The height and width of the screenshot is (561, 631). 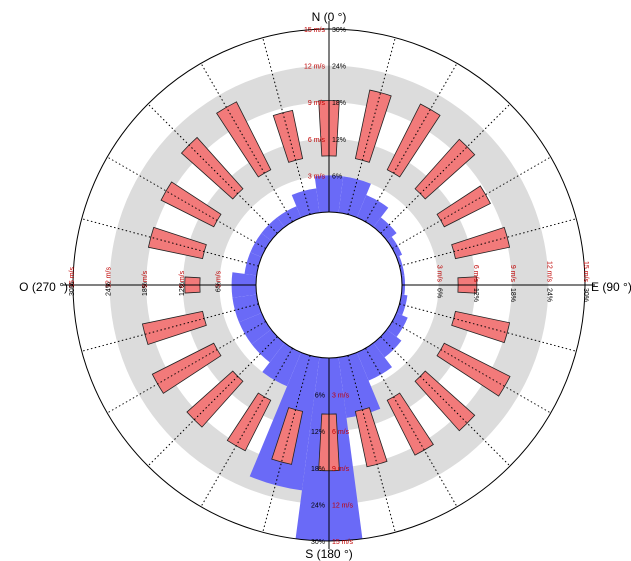 I want to click on compass-label-west: O (270 °), so click(x=43, y=287).